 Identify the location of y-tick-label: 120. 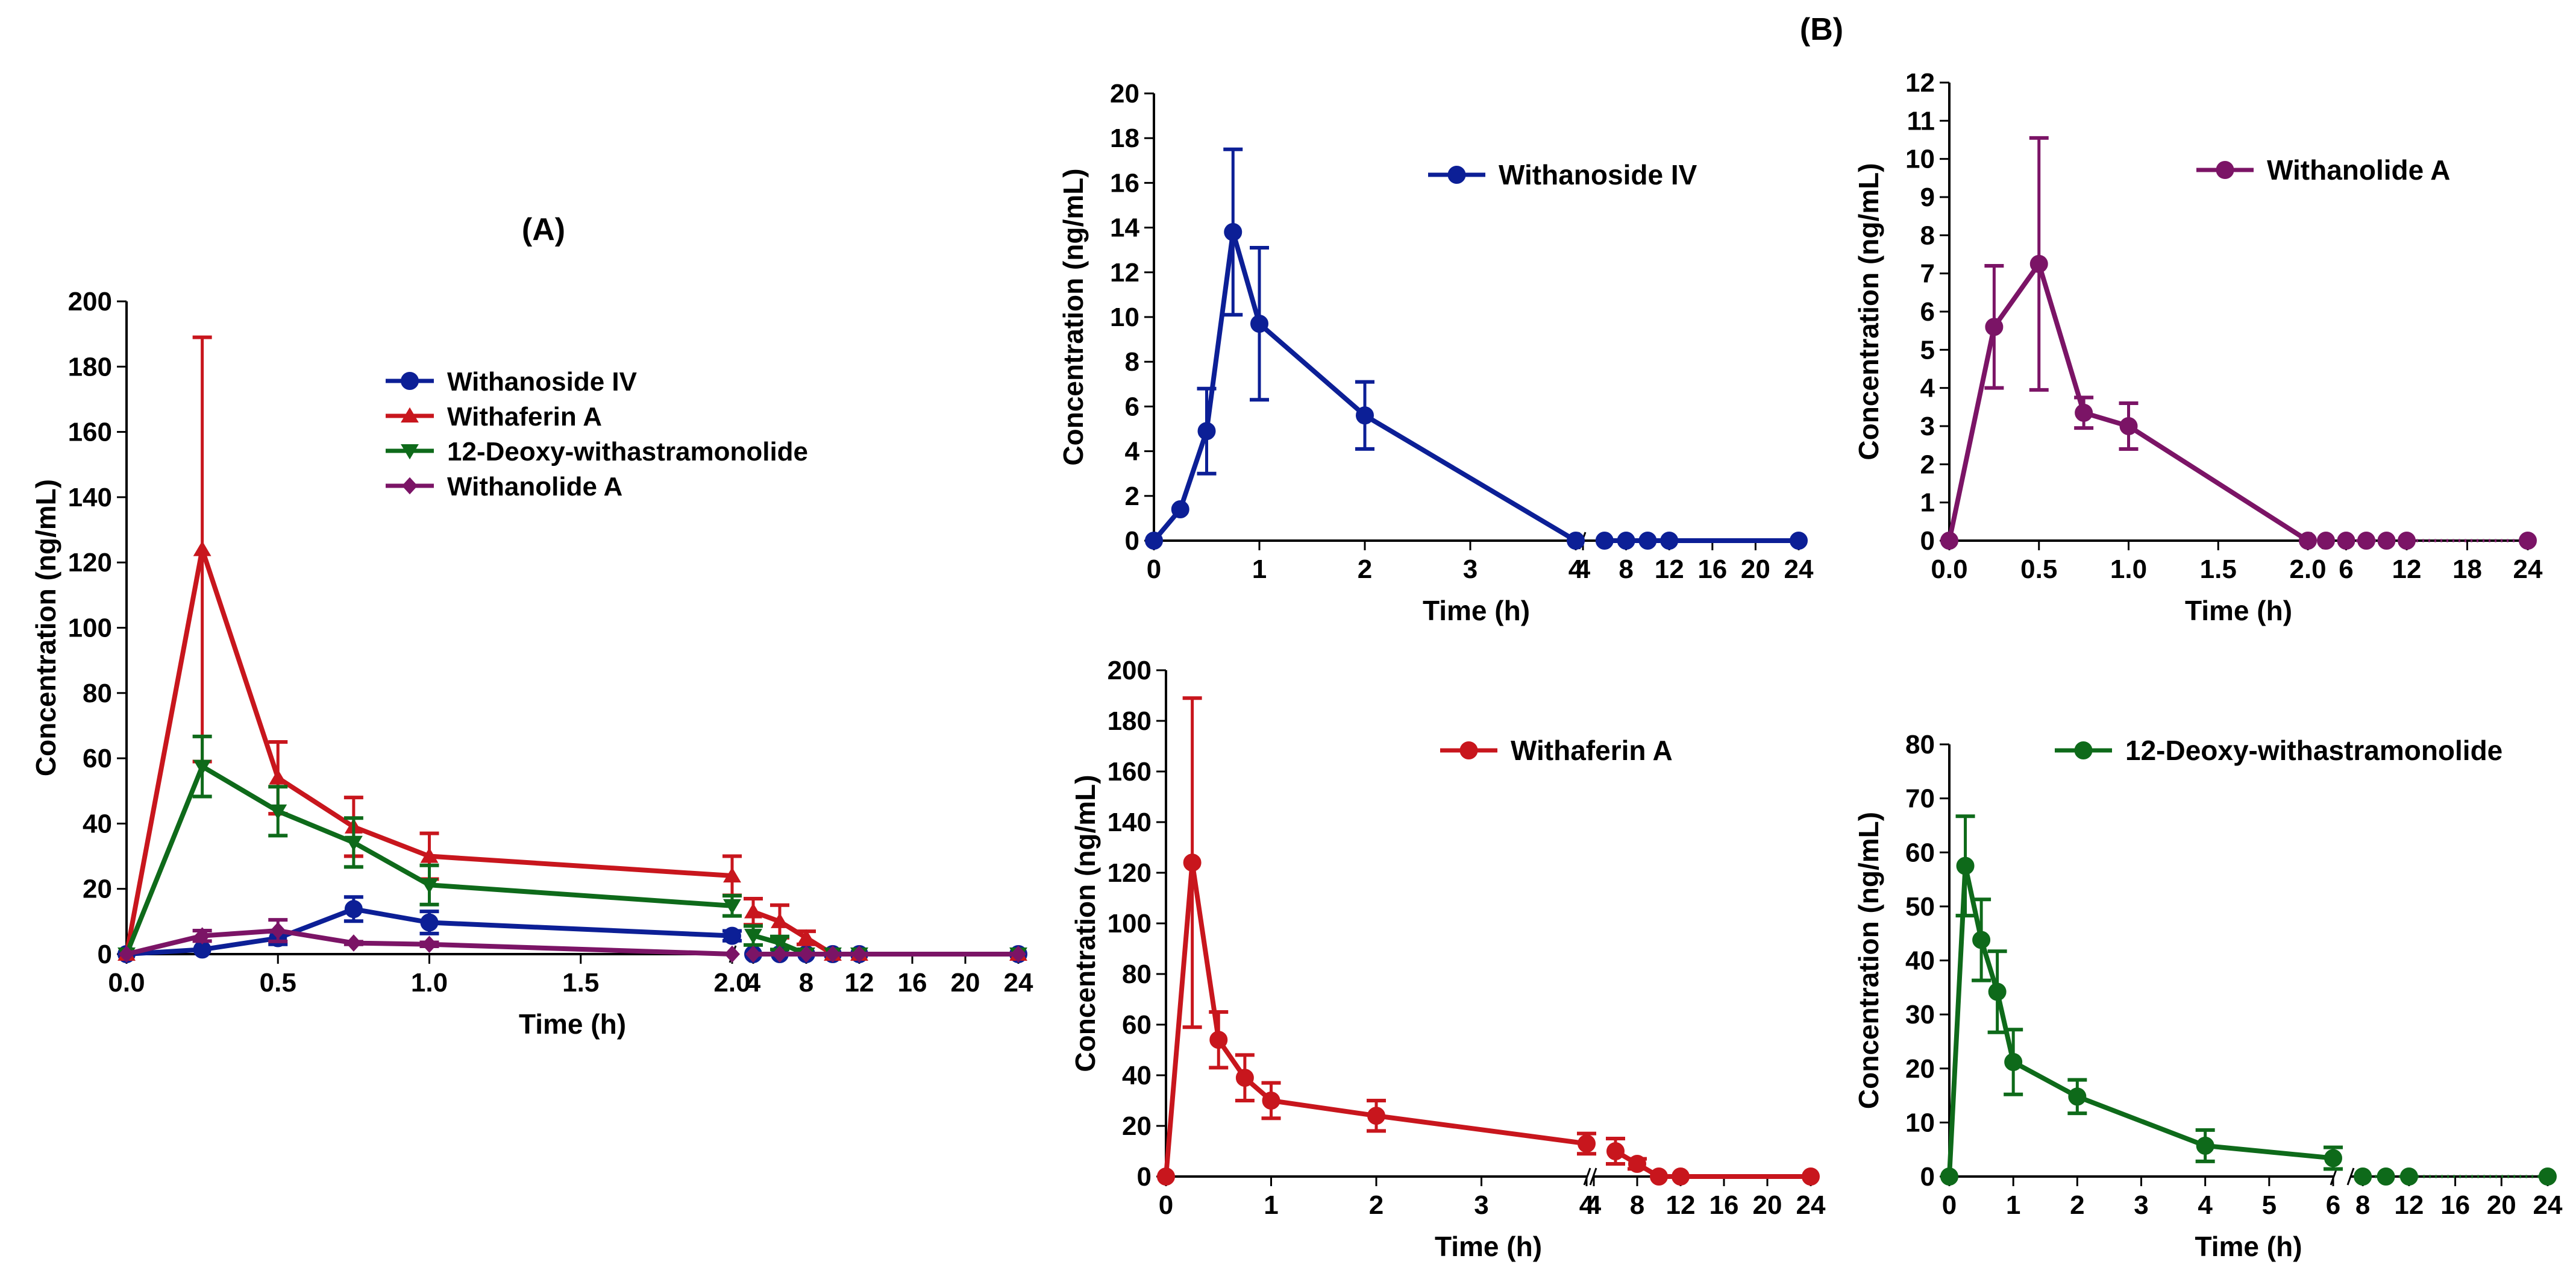
(1130, 873).